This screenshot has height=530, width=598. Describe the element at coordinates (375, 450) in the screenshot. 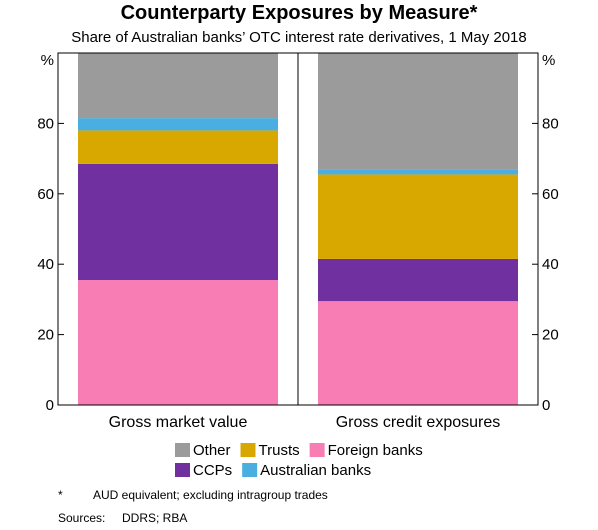

I see `legend-label-foreign-banks: Foreign banks` at that location.